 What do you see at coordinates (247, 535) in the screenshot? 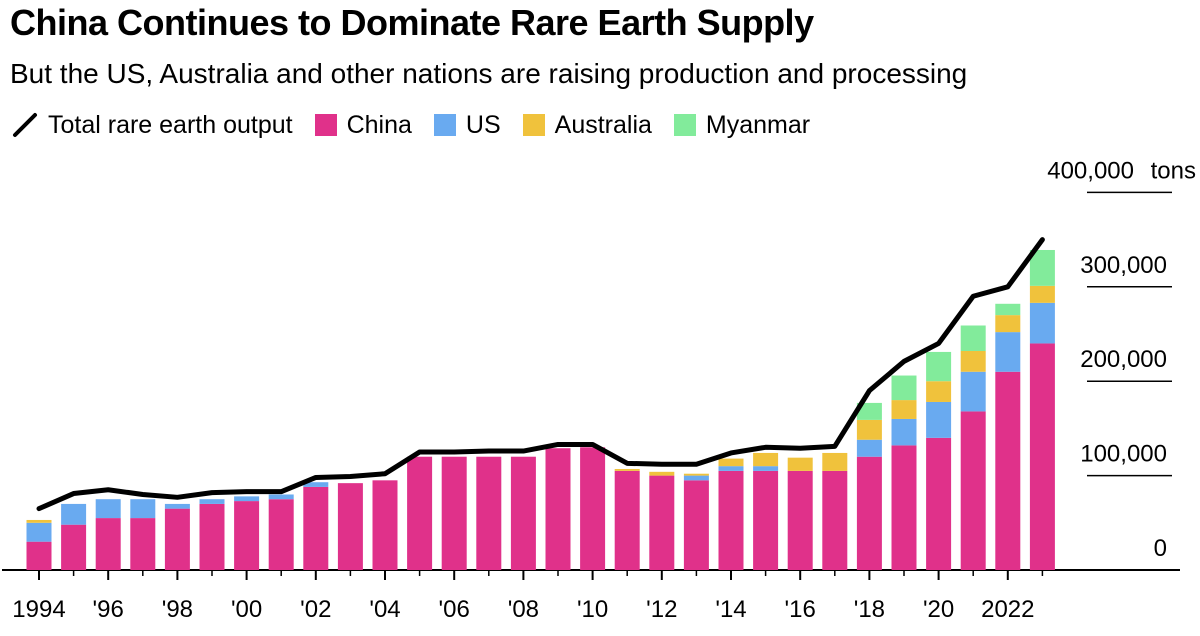
I see `bar-china-2000` at bounding box center [247, 535].